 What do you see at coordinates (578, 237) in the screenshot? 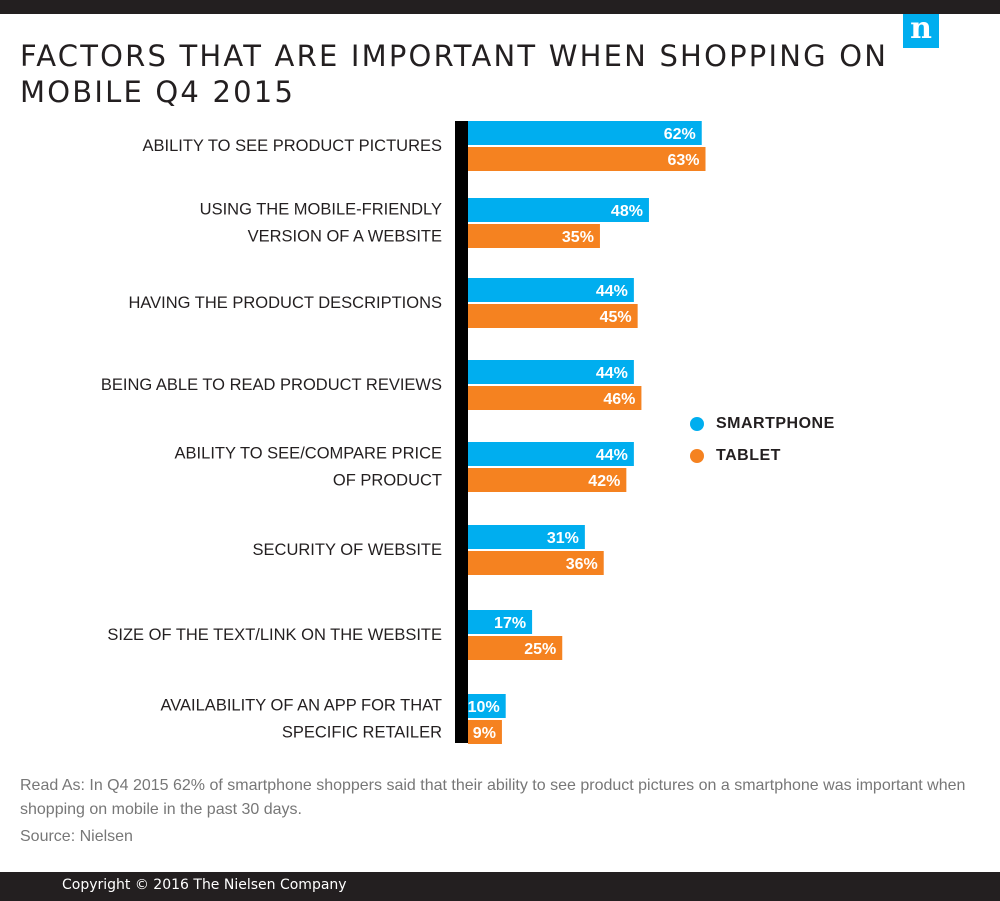
I see `value-label-tablet: 35%` at bounding box center [578, 237].